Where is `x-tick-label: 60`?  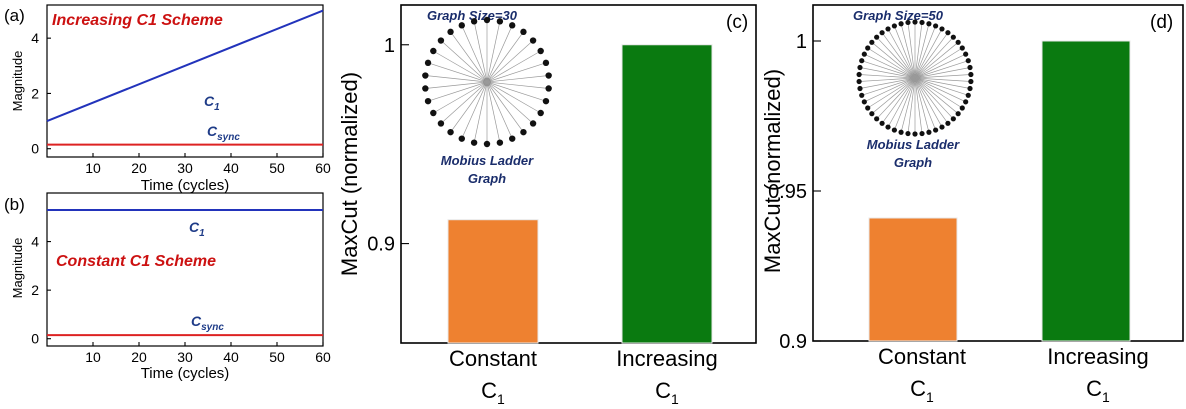 x-tick-label: 60 is located at coordinates (323, 168).